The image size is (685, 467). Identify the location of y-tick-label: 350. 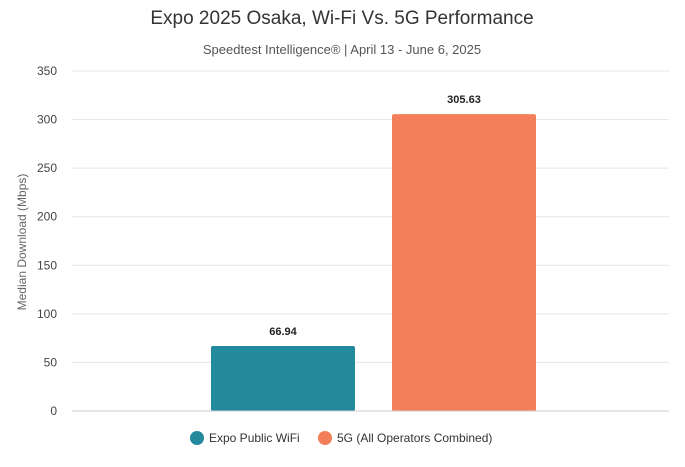
(47, 71).